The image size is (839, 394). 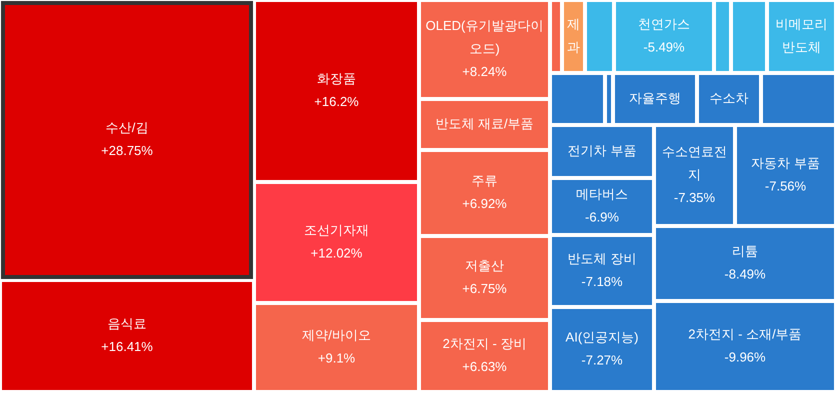 I want to click on data-label: +28.75%, so click(x=127, y=150).